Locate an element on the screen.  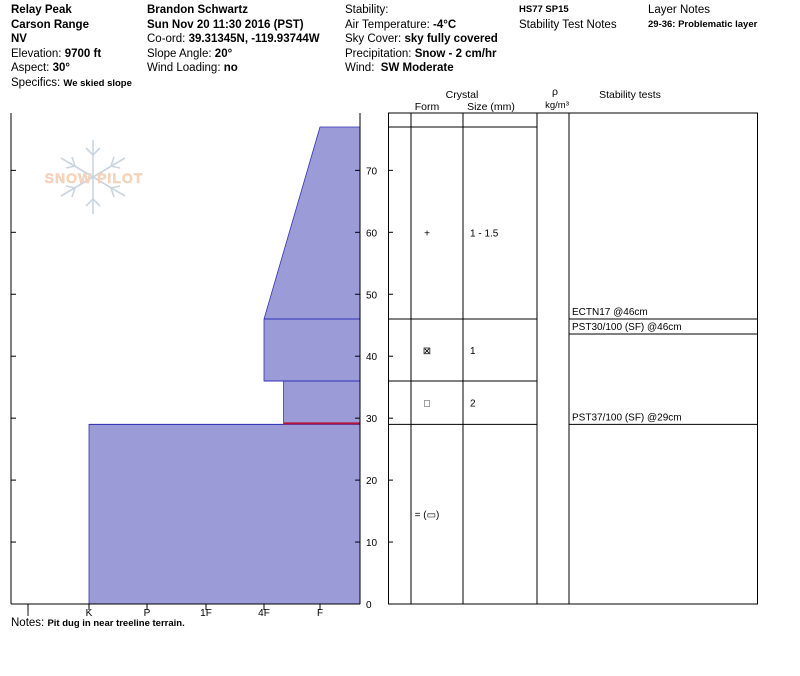
header-test-info: HS77 SP15 Stability Test Notes is located at coordinates (568, 17).